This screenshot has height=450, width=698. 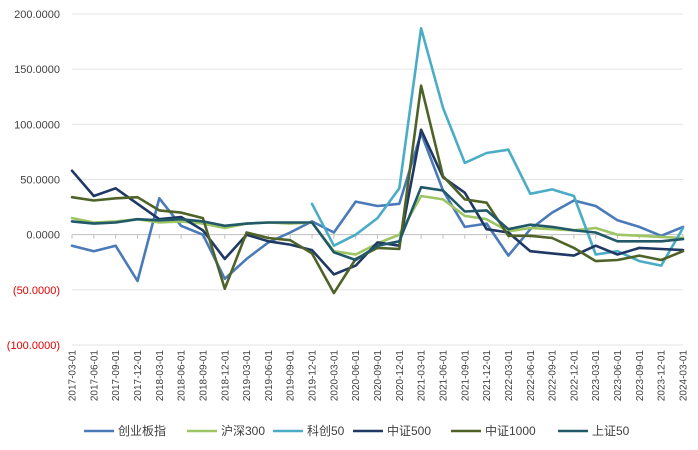 I want to click on legend-label-1: 沪深300, so click(x=243, y=431).